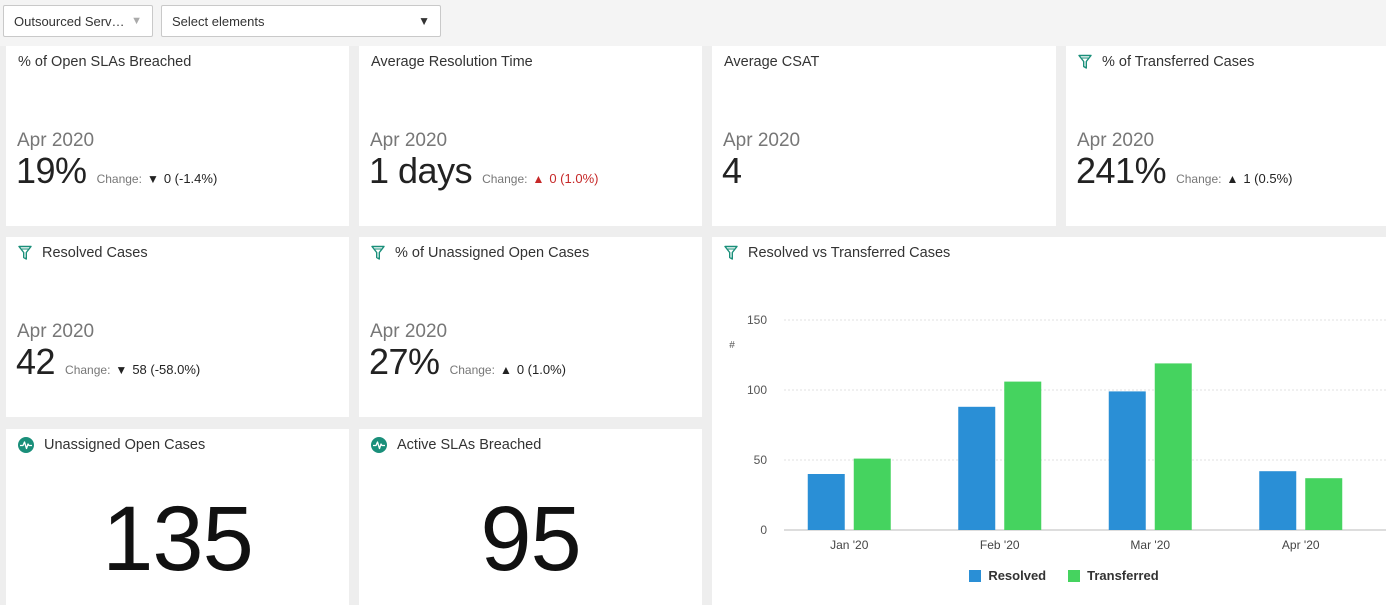 Image resolution: width=1386 pixels, height=605 pixels. I want to click on card-title-row: % of Unassigned Open Cases, so click(480, 253).